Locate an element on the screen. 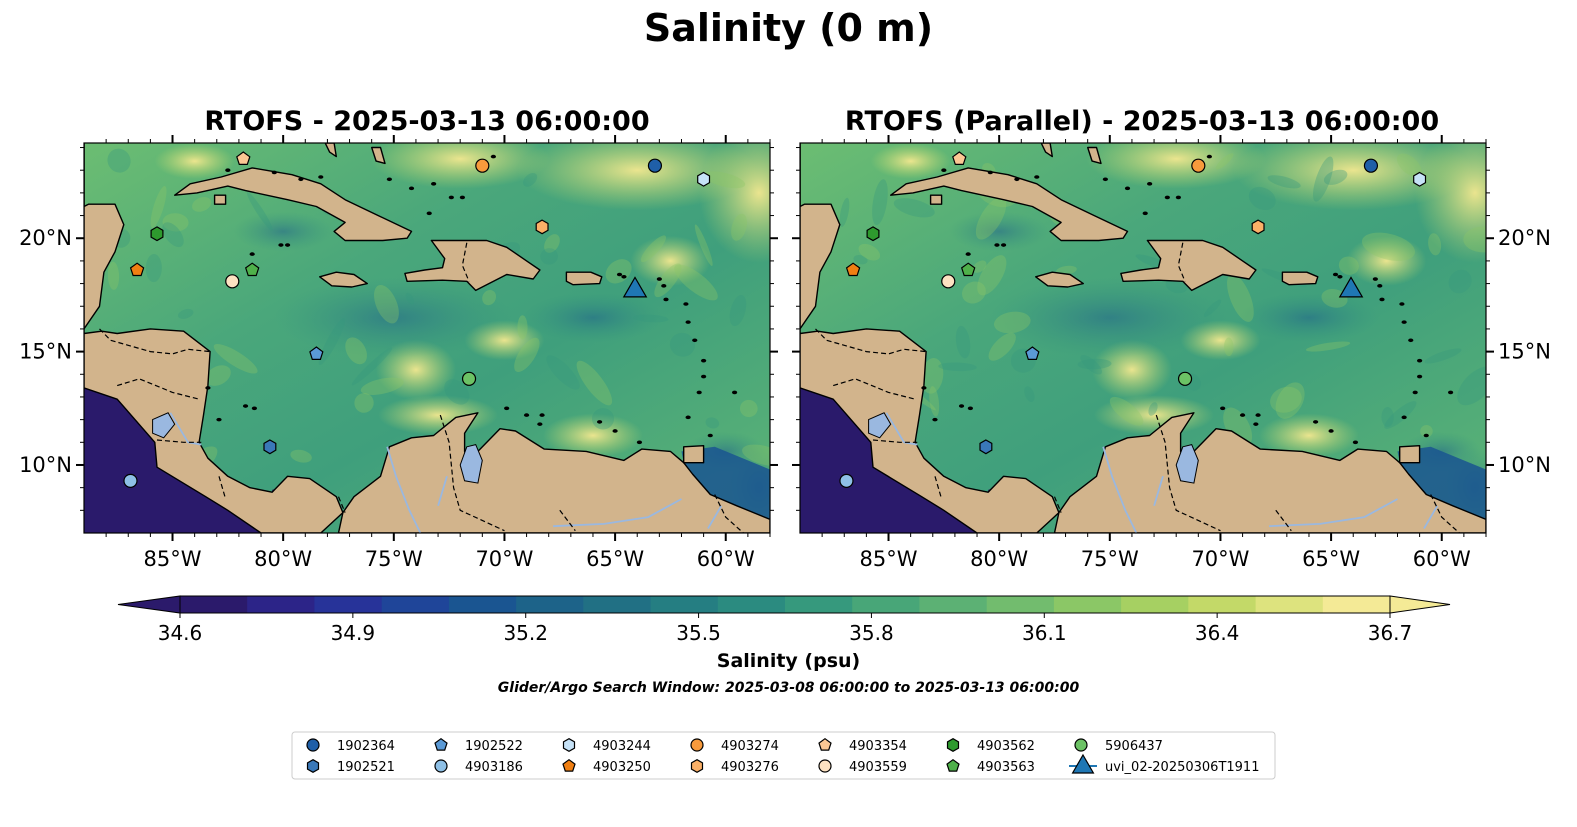 Image resolution: width=1577 pixels, height=827 pixels. land-cuba is located at coordinates (293, 204).